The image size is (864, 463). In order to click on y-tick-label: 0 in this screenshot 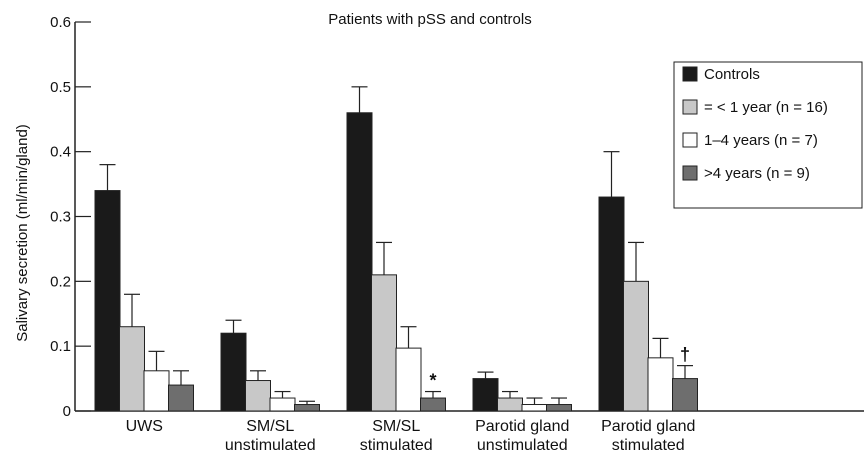, I will do `click(67, 411)`.